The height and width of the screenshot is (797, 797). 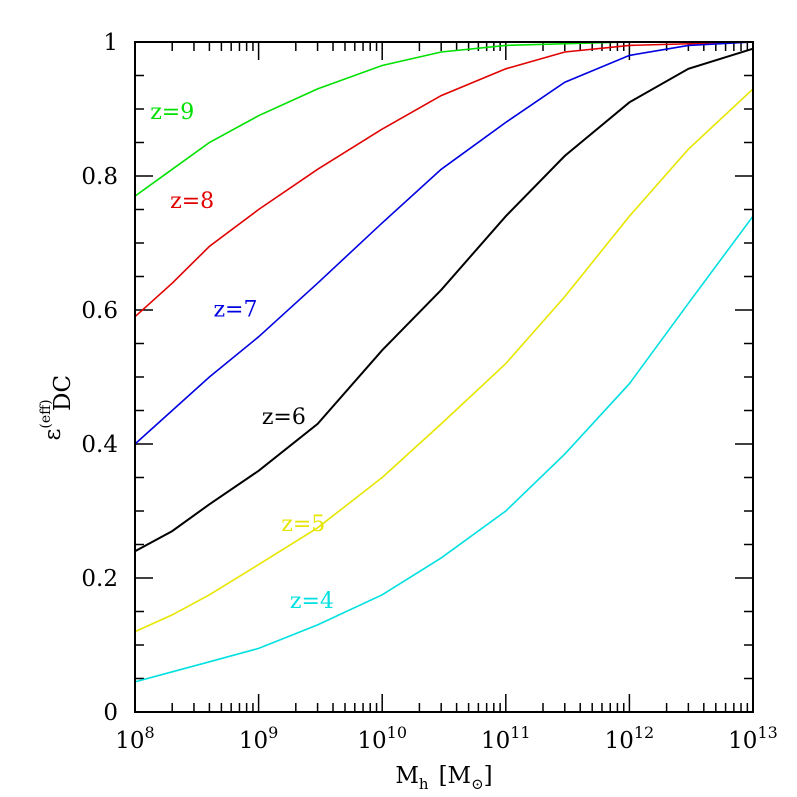 I want to click on curve-labels: z=9 z=8 z=7 z=6 z=5 z=4, so click(x=242, y=357).